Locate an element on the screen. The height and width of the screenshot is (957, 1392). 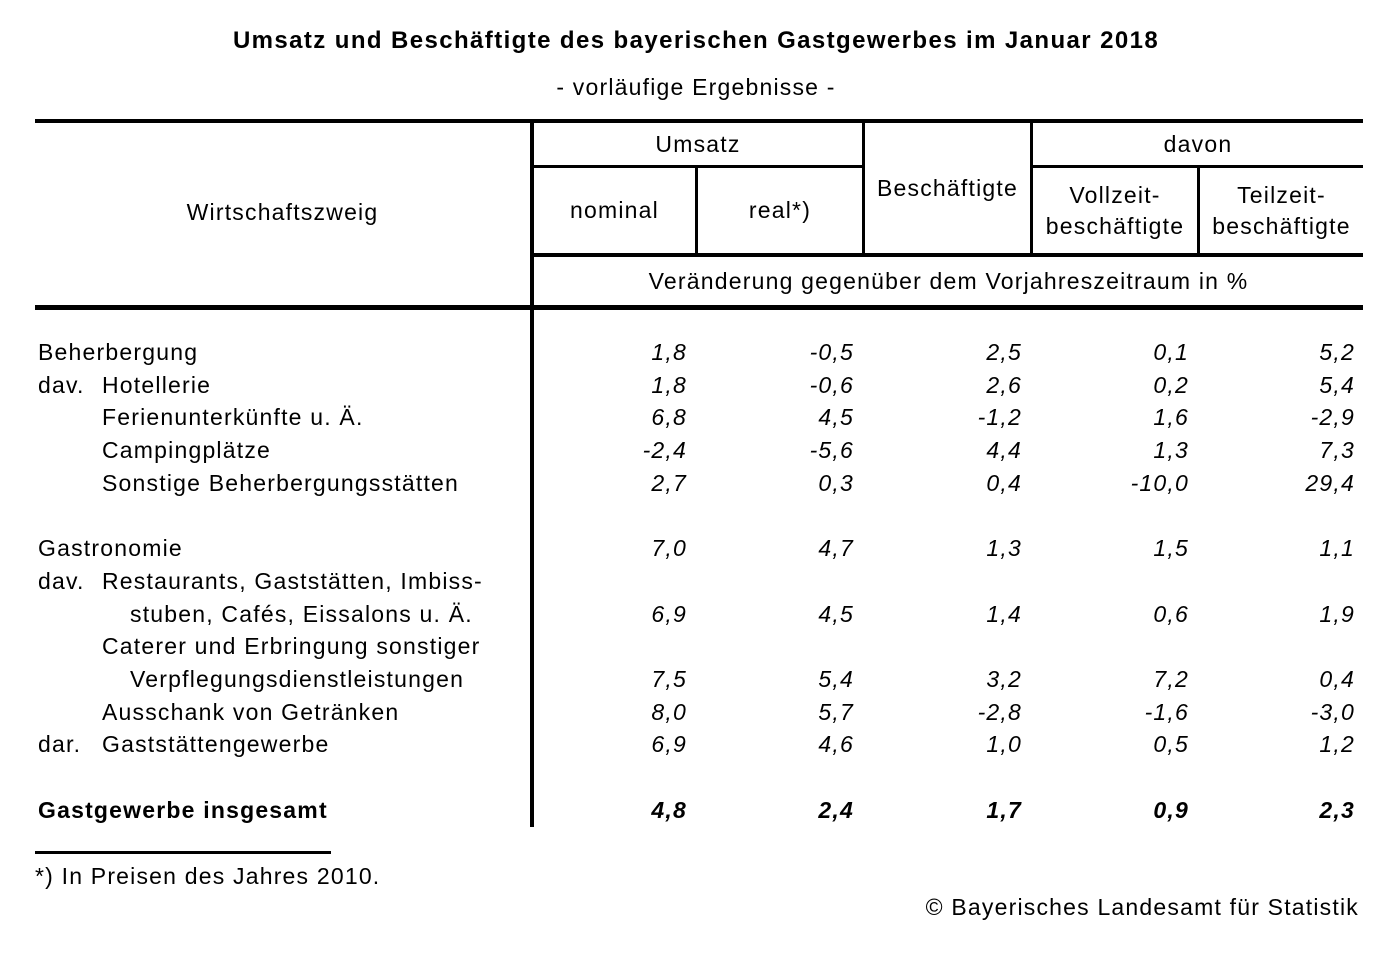
col-header-nominal-label: nominal is located at coordinates (614, 210).